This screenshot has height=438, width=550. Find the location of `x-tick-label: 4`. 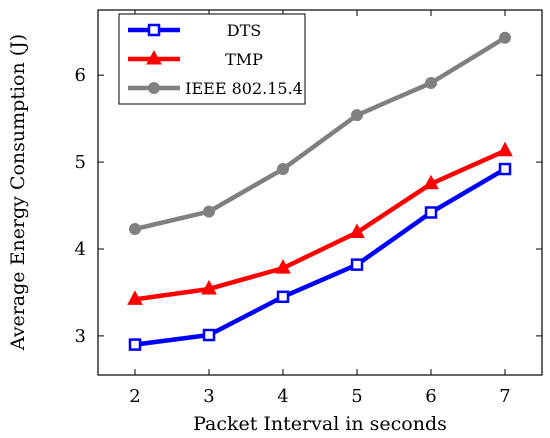

x-tick-label: 4 is located at coordinates (282, 396).